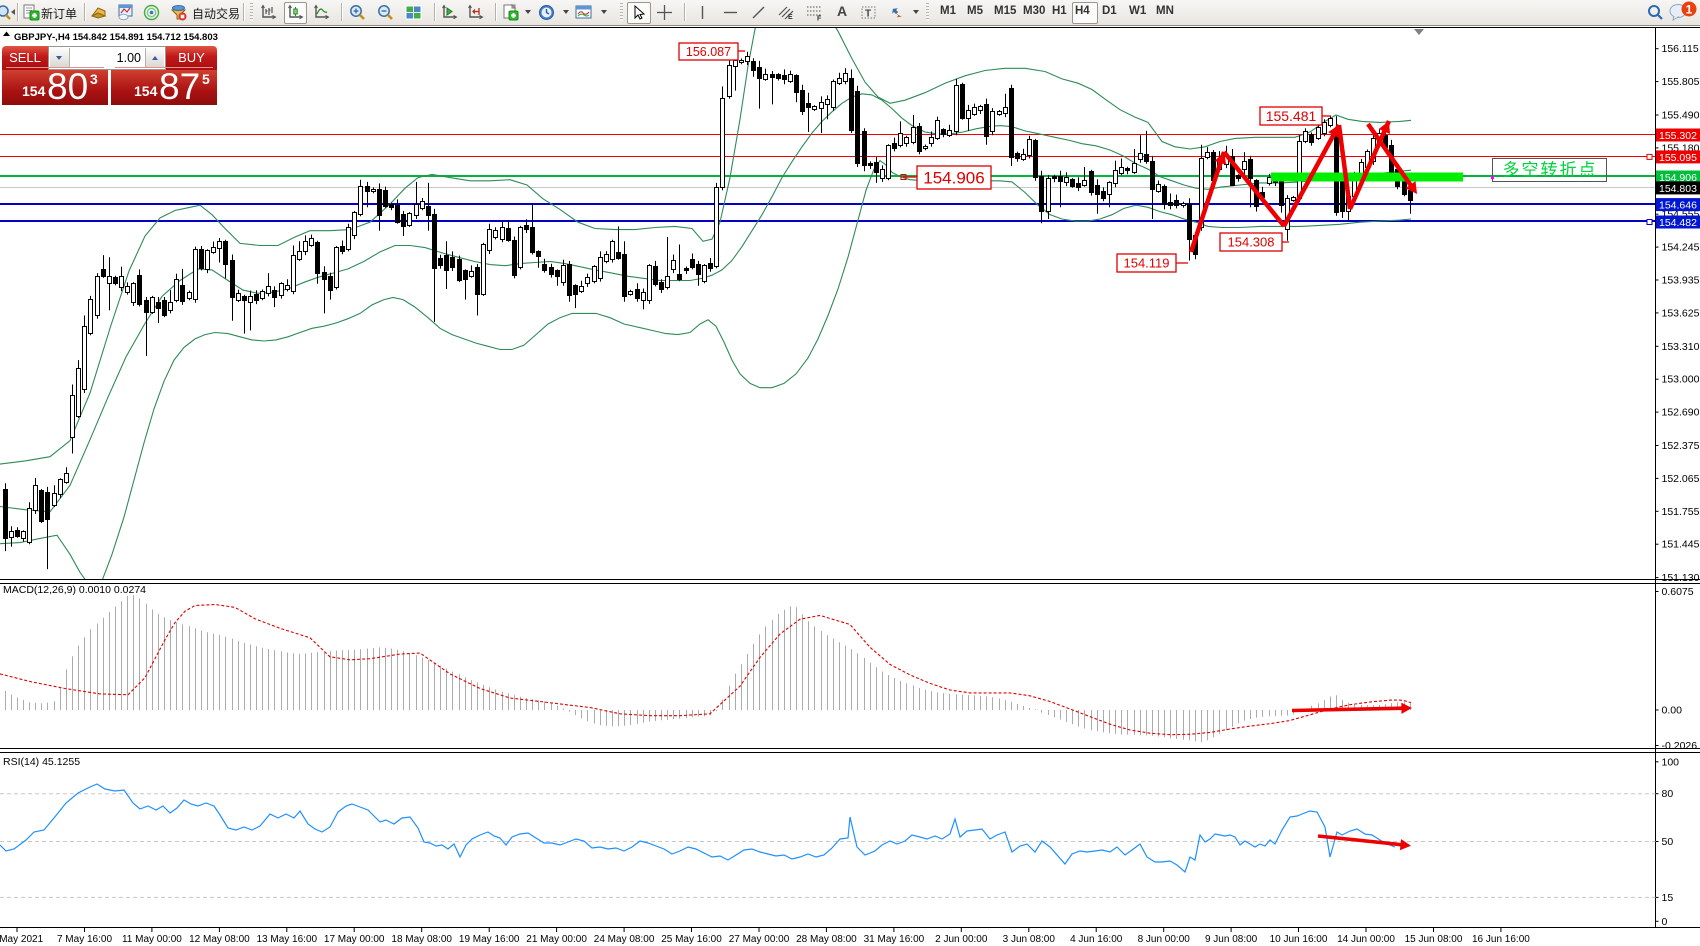  Describe the element at coordinates (1678, 158) in the screenshot. I see `svg-text: 155.095` at that location.